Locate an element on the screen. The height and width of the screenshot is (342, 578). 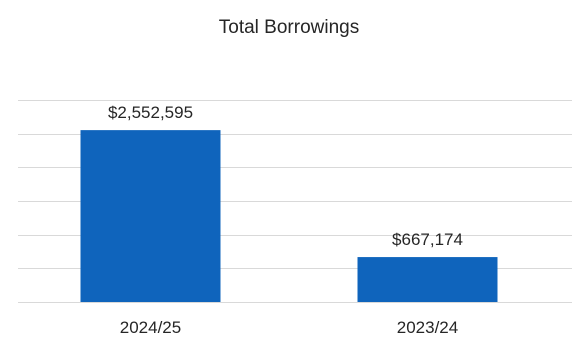
category-label: 2023/24 is located at coordinates (427, 327).